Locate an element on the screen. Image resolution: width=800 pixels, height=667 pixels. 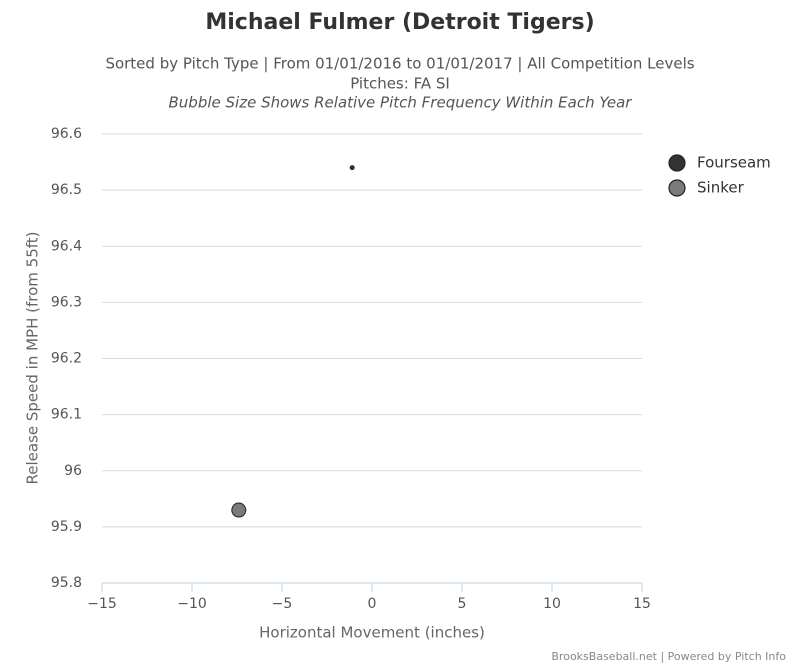
subtitle: Pitches: FA SI is located at coordinates (400, 84).